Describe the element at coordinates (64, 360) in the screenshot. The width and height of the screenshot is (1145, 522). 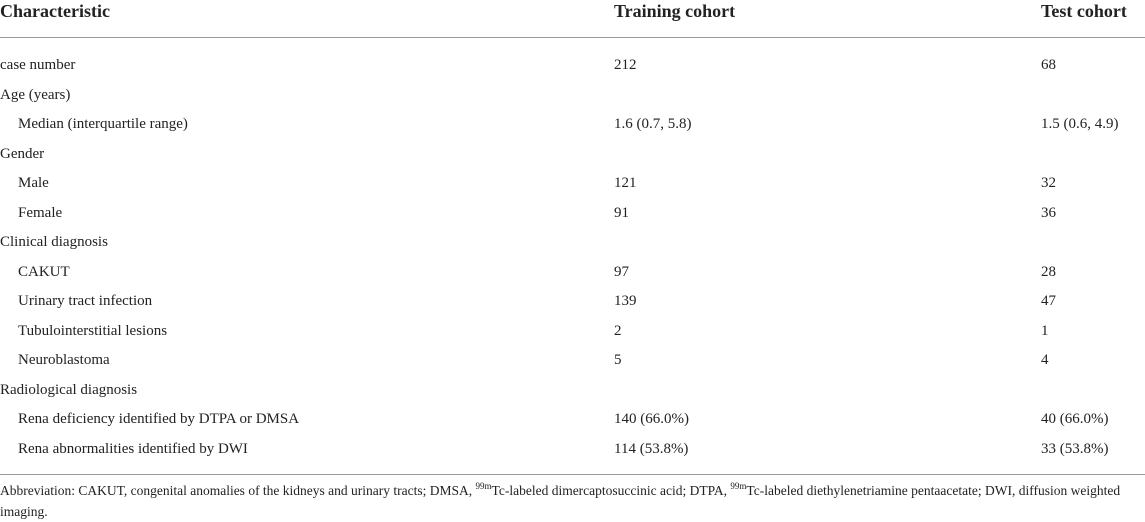
I see `row-label: Neuroblastoma` at that location.